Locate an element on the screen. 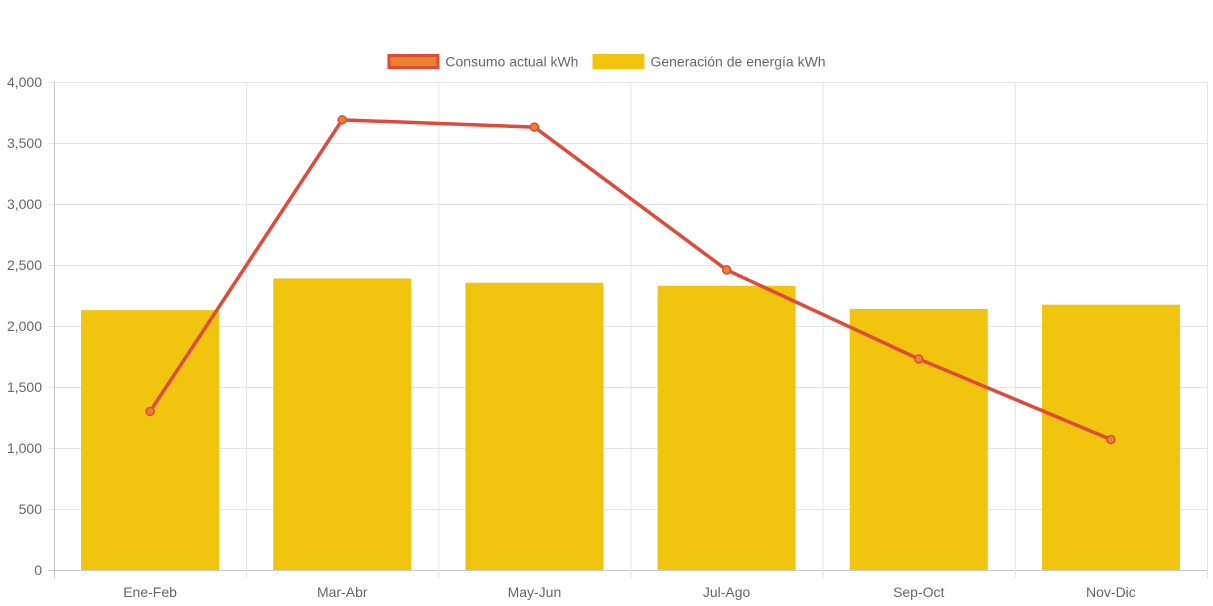  y-tick-label: 2,500 is located at coordinates (24, 265).